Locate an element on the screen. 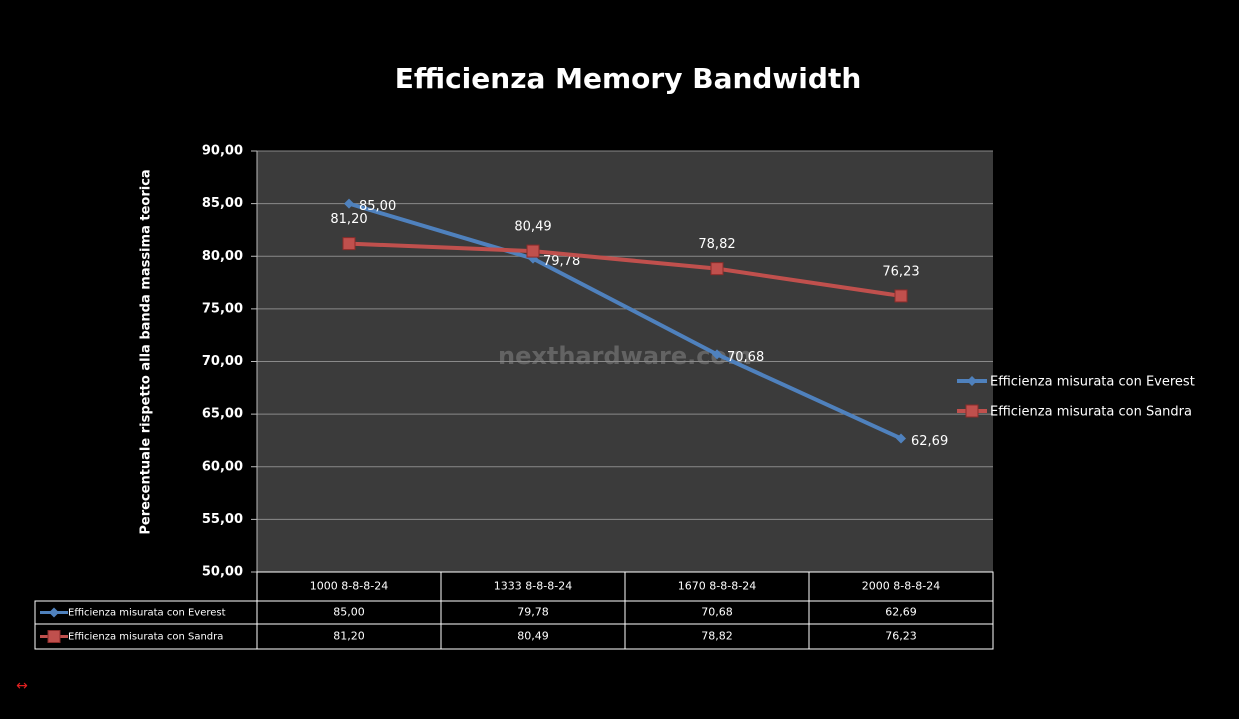  y-tick-label: 65,00 is located at coordinates (222, 414).